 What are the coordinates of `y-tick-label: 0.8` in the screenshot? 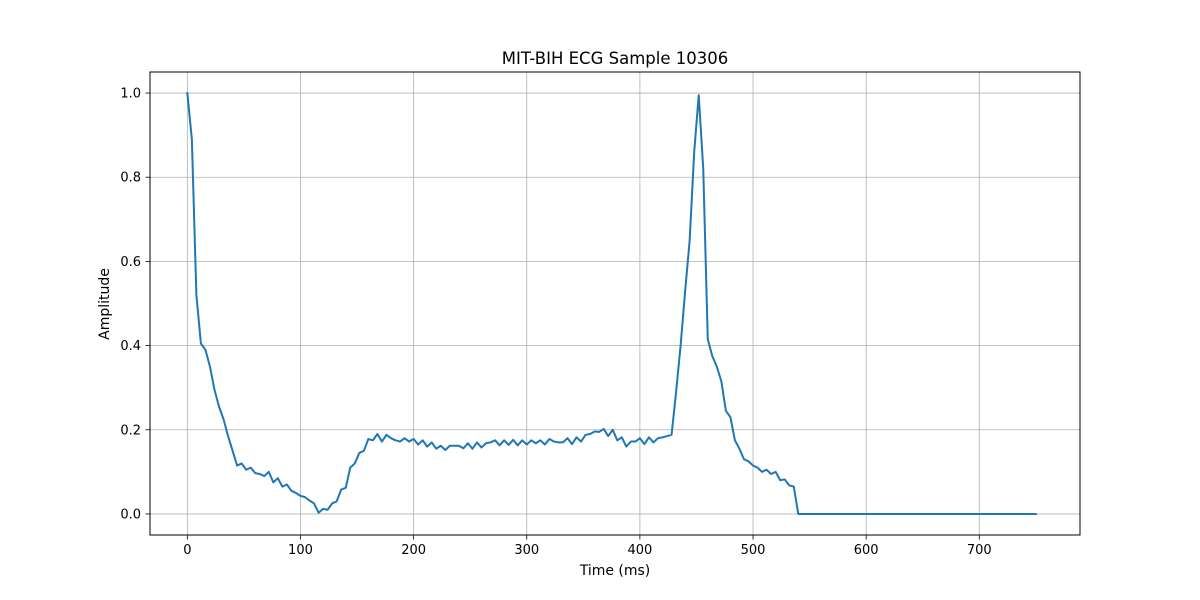 It's located at (130, 178).